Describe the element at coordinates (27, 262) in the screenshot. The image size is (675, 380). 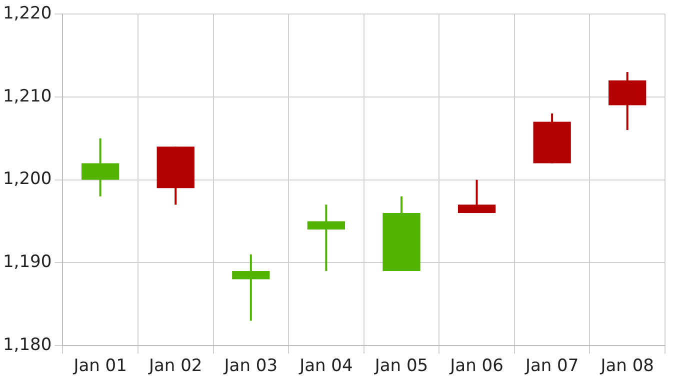
I see `y-tick-label: 1,190` at that location.